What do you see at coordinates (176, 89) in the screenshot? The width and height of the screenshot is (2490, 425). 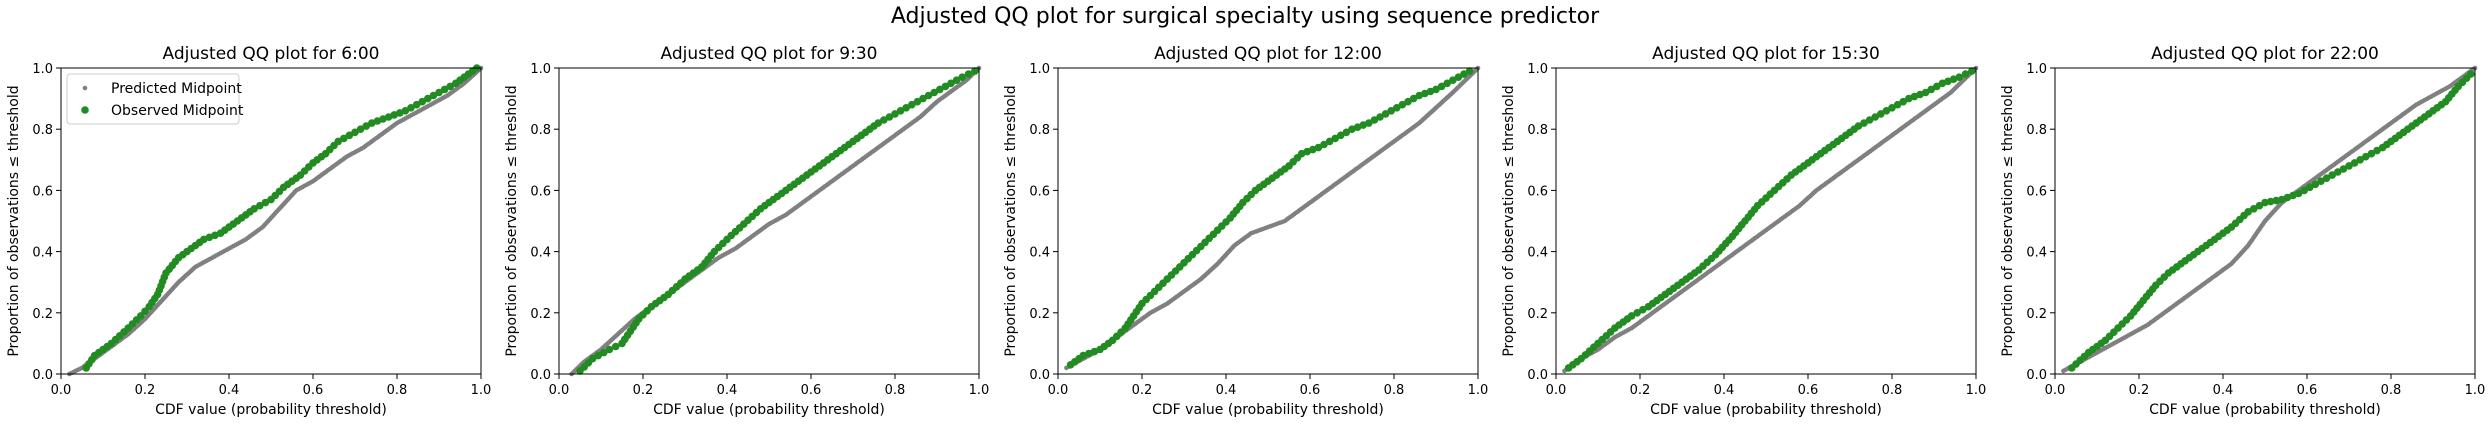 I see `legend-predicted-label: Predicted Midpoint` at bounding box center [176, 89].